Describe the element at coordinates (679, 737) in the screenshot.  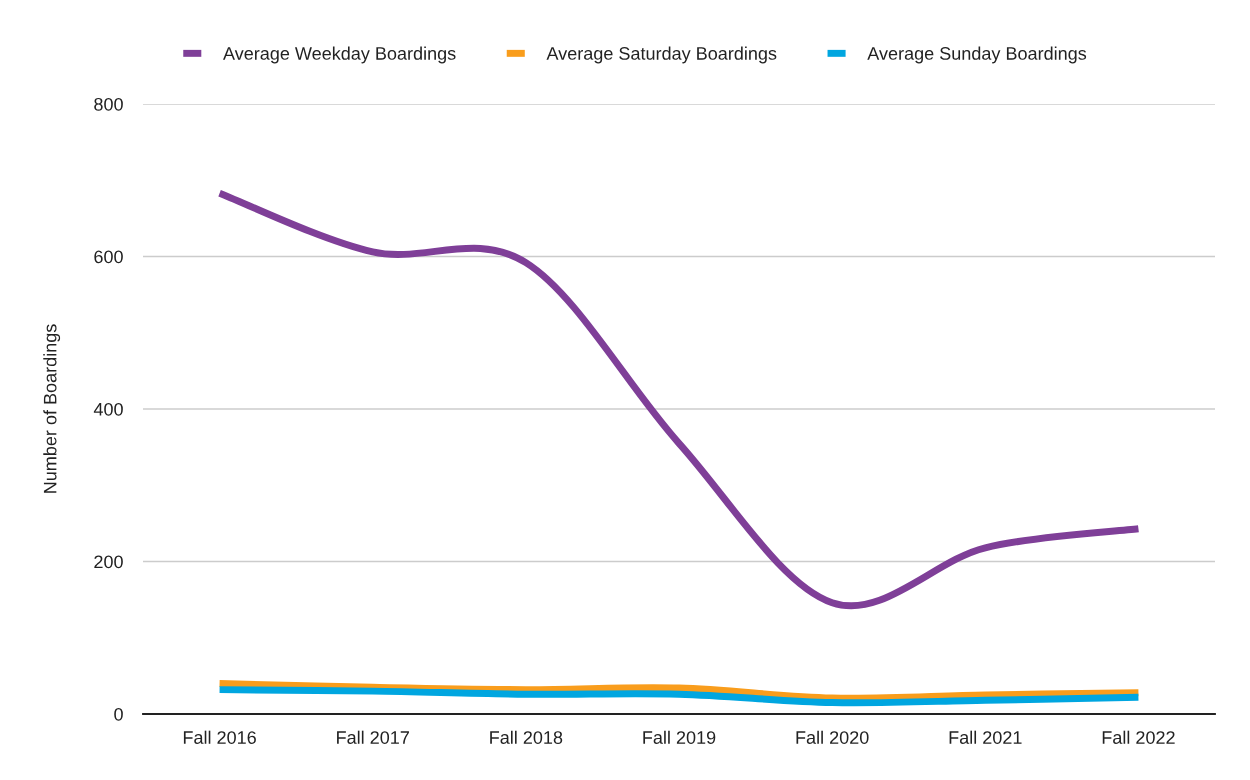
I see `x-tick-label: Fall 2019` at that location.